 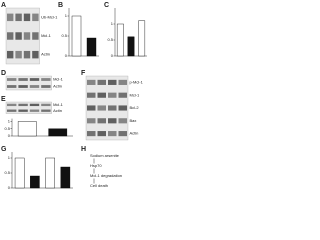 I want to click on blot-label: p-Mcl-1, so click(x=137, y=81).